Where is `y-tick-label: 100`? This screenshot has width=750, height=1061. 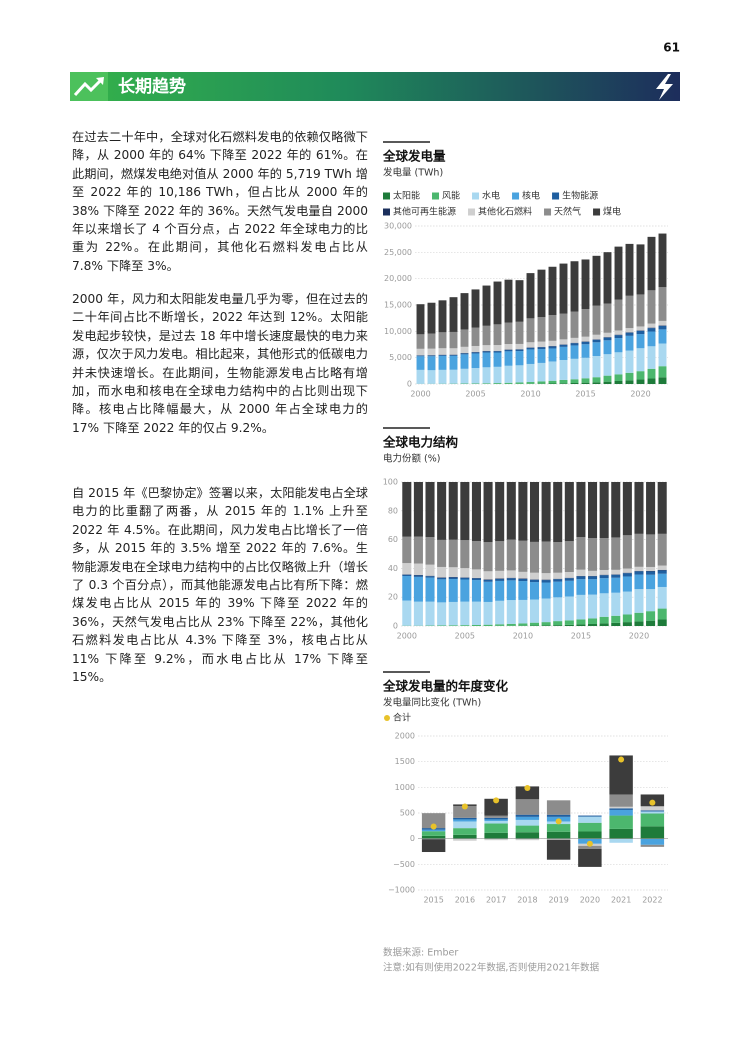
y-tick-label: 100 is located at coordinates (390, 482).